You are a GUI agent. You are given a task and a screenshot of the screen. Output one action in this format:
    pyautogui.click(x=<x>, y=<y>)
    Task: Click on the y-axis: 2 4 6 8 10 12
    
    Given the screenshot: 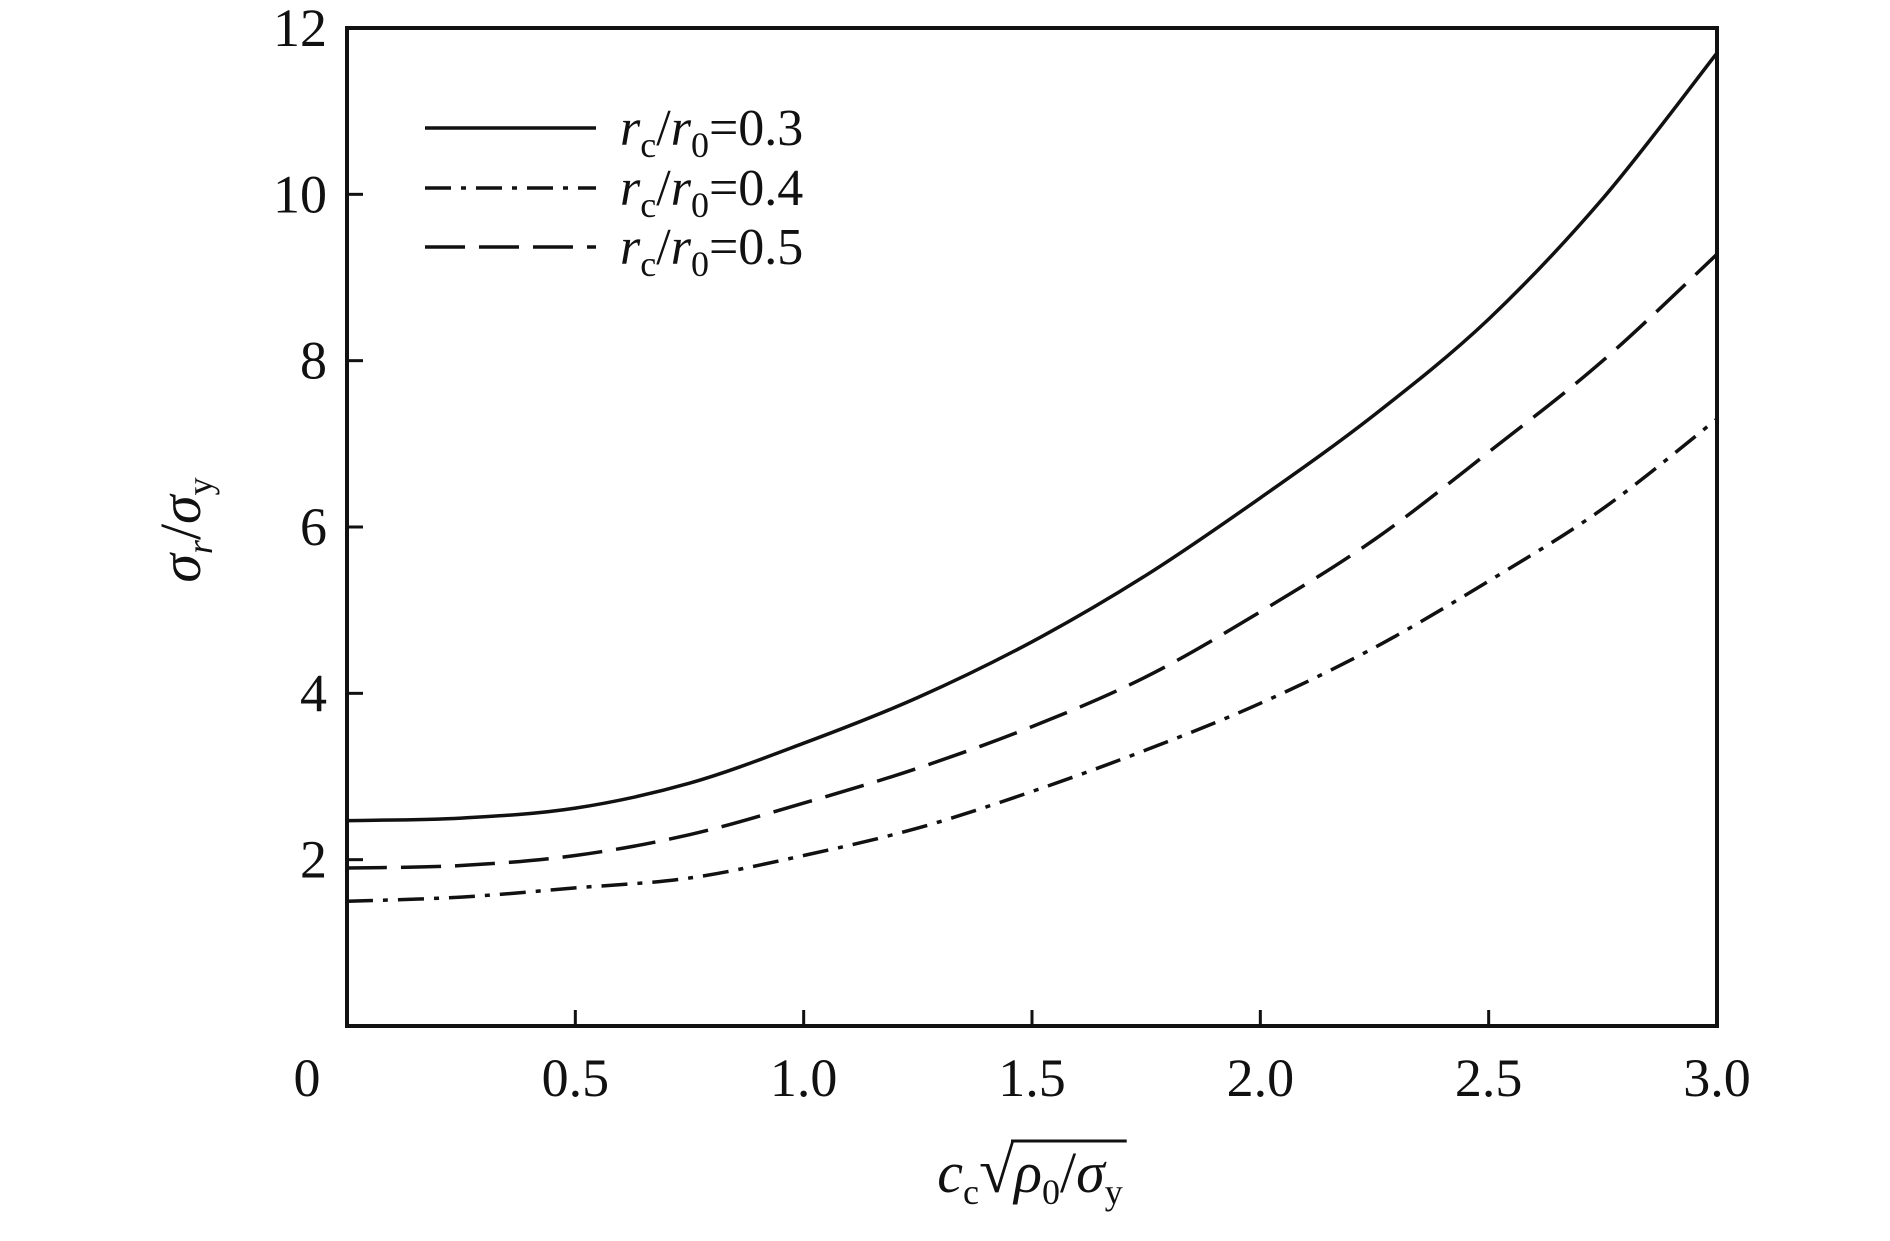 What is the action you would take?
    pyautogui.click(x=318, y=445)
    